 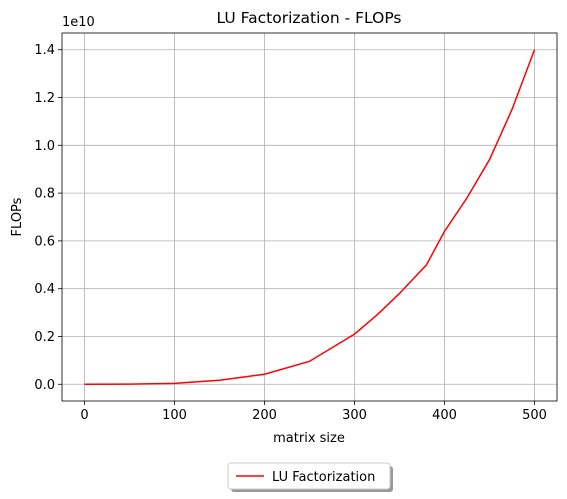 What do you see at coordinates (354, 415) in the screenshot?
I see `x-tick-label: 300` at bounding box center [354, 415].